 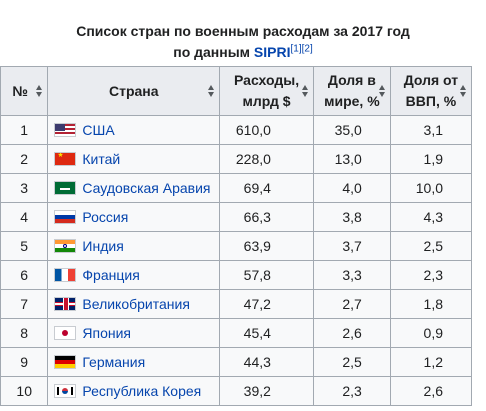 I want to click on country-cell: Япония, so click(x=134, y=333).